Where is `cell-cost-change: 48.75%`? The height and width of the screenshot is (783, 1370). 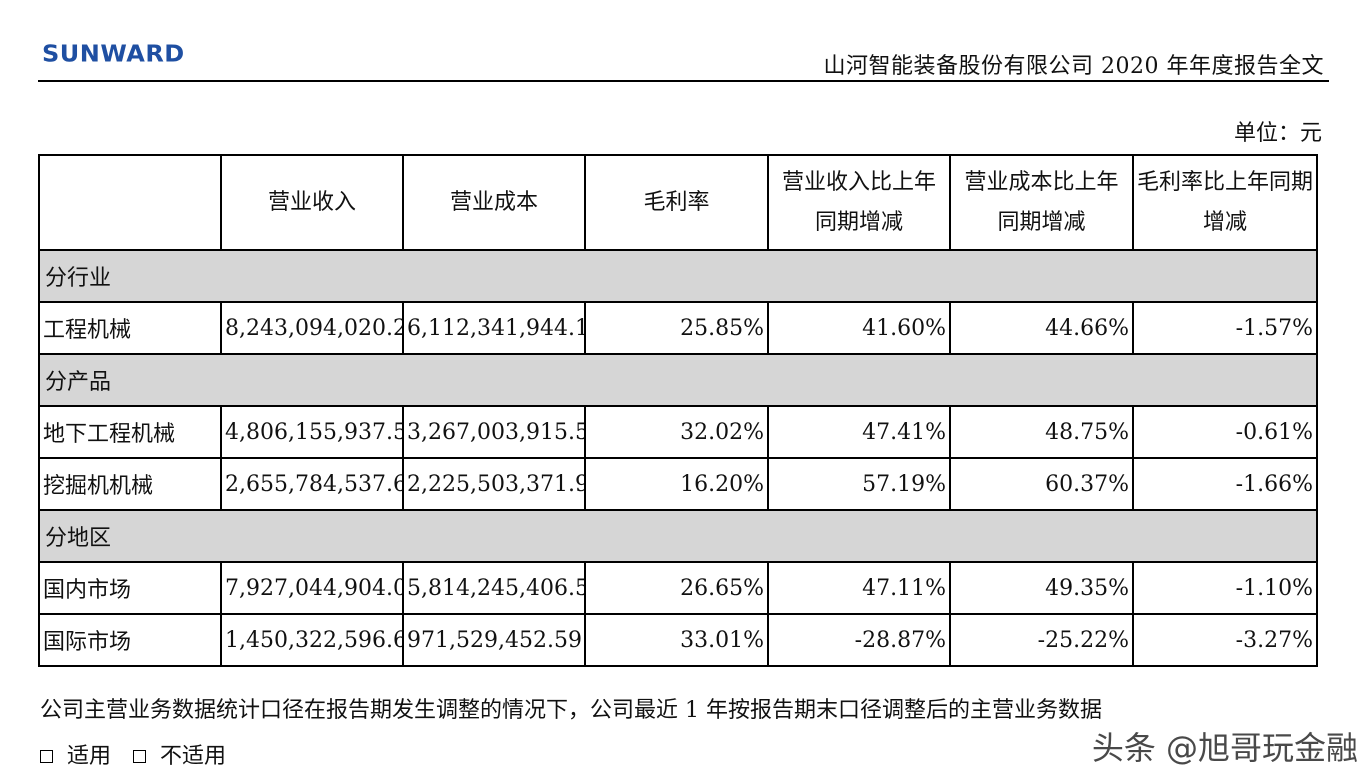 cell-cost-change: 48.75% is located at coordinates (1041, 432).